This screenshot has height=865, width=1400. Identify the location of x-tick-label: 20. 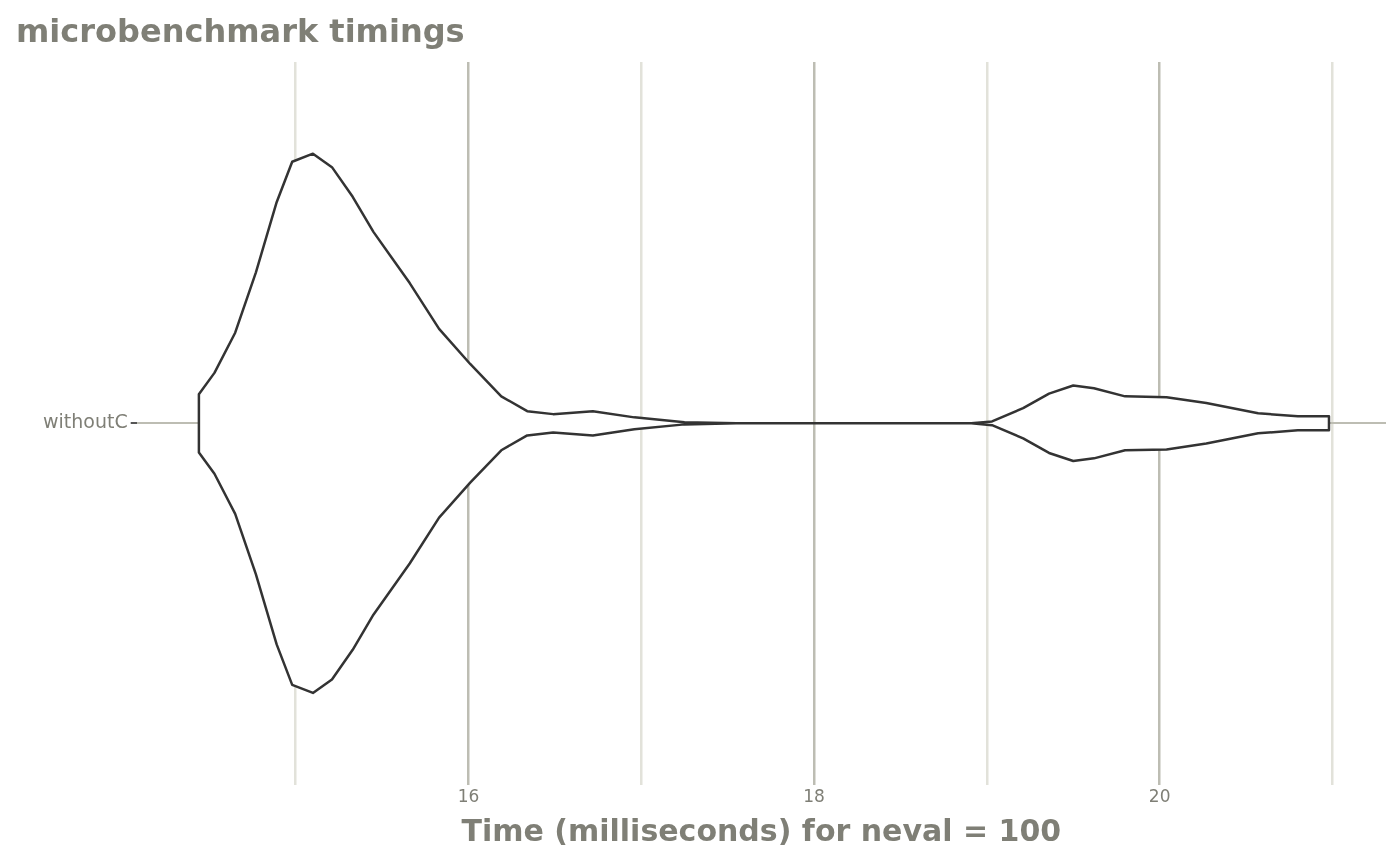
(1159, 796).